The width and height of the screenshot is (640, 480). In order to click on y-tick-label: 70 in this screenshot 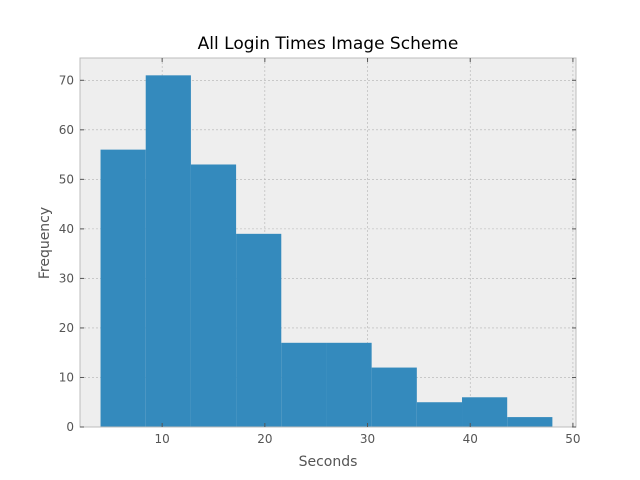, I will do `click(66, 80)`.